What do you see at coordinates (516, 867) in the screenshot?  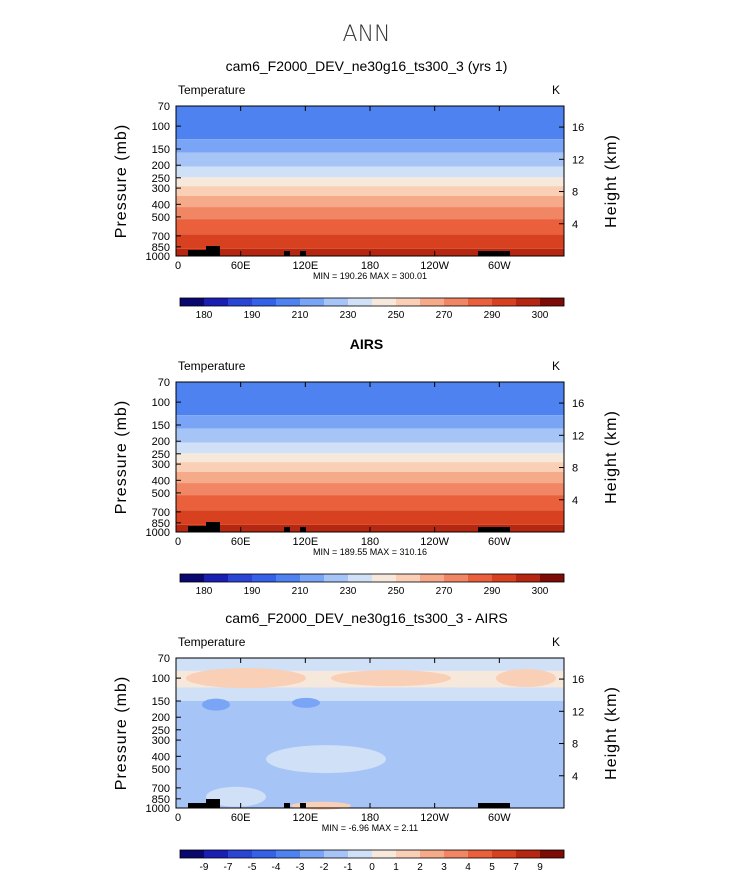 I see `colorbar-label: 7` at bounding box center [516, 867].